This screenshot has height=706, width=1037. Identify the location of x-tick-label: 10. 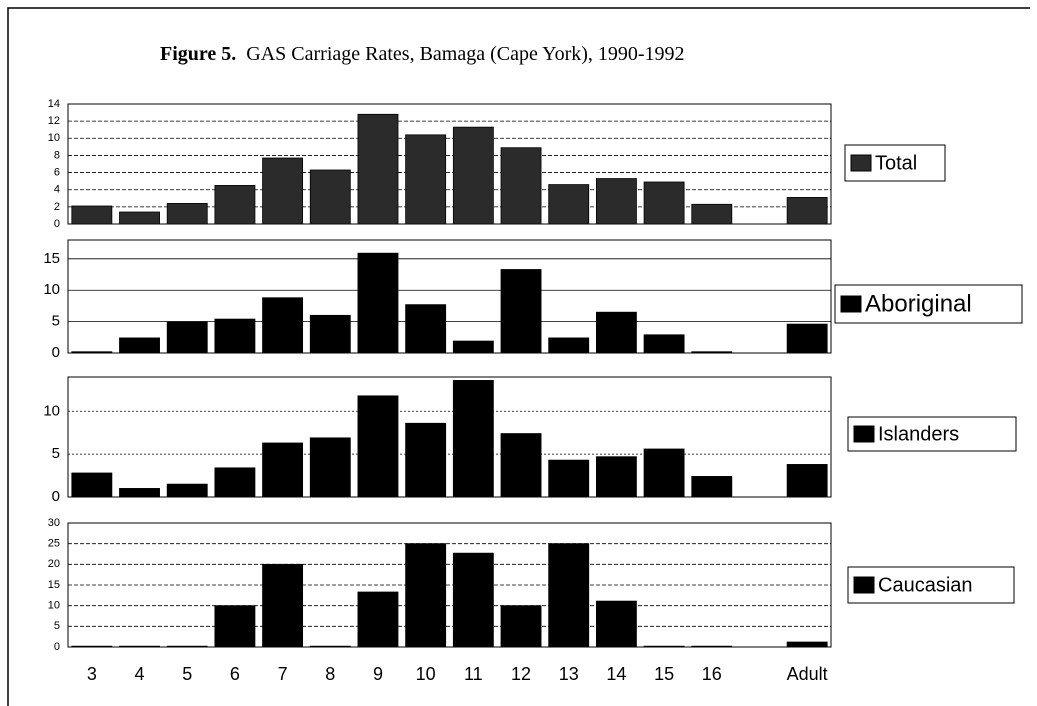
(426, 674).